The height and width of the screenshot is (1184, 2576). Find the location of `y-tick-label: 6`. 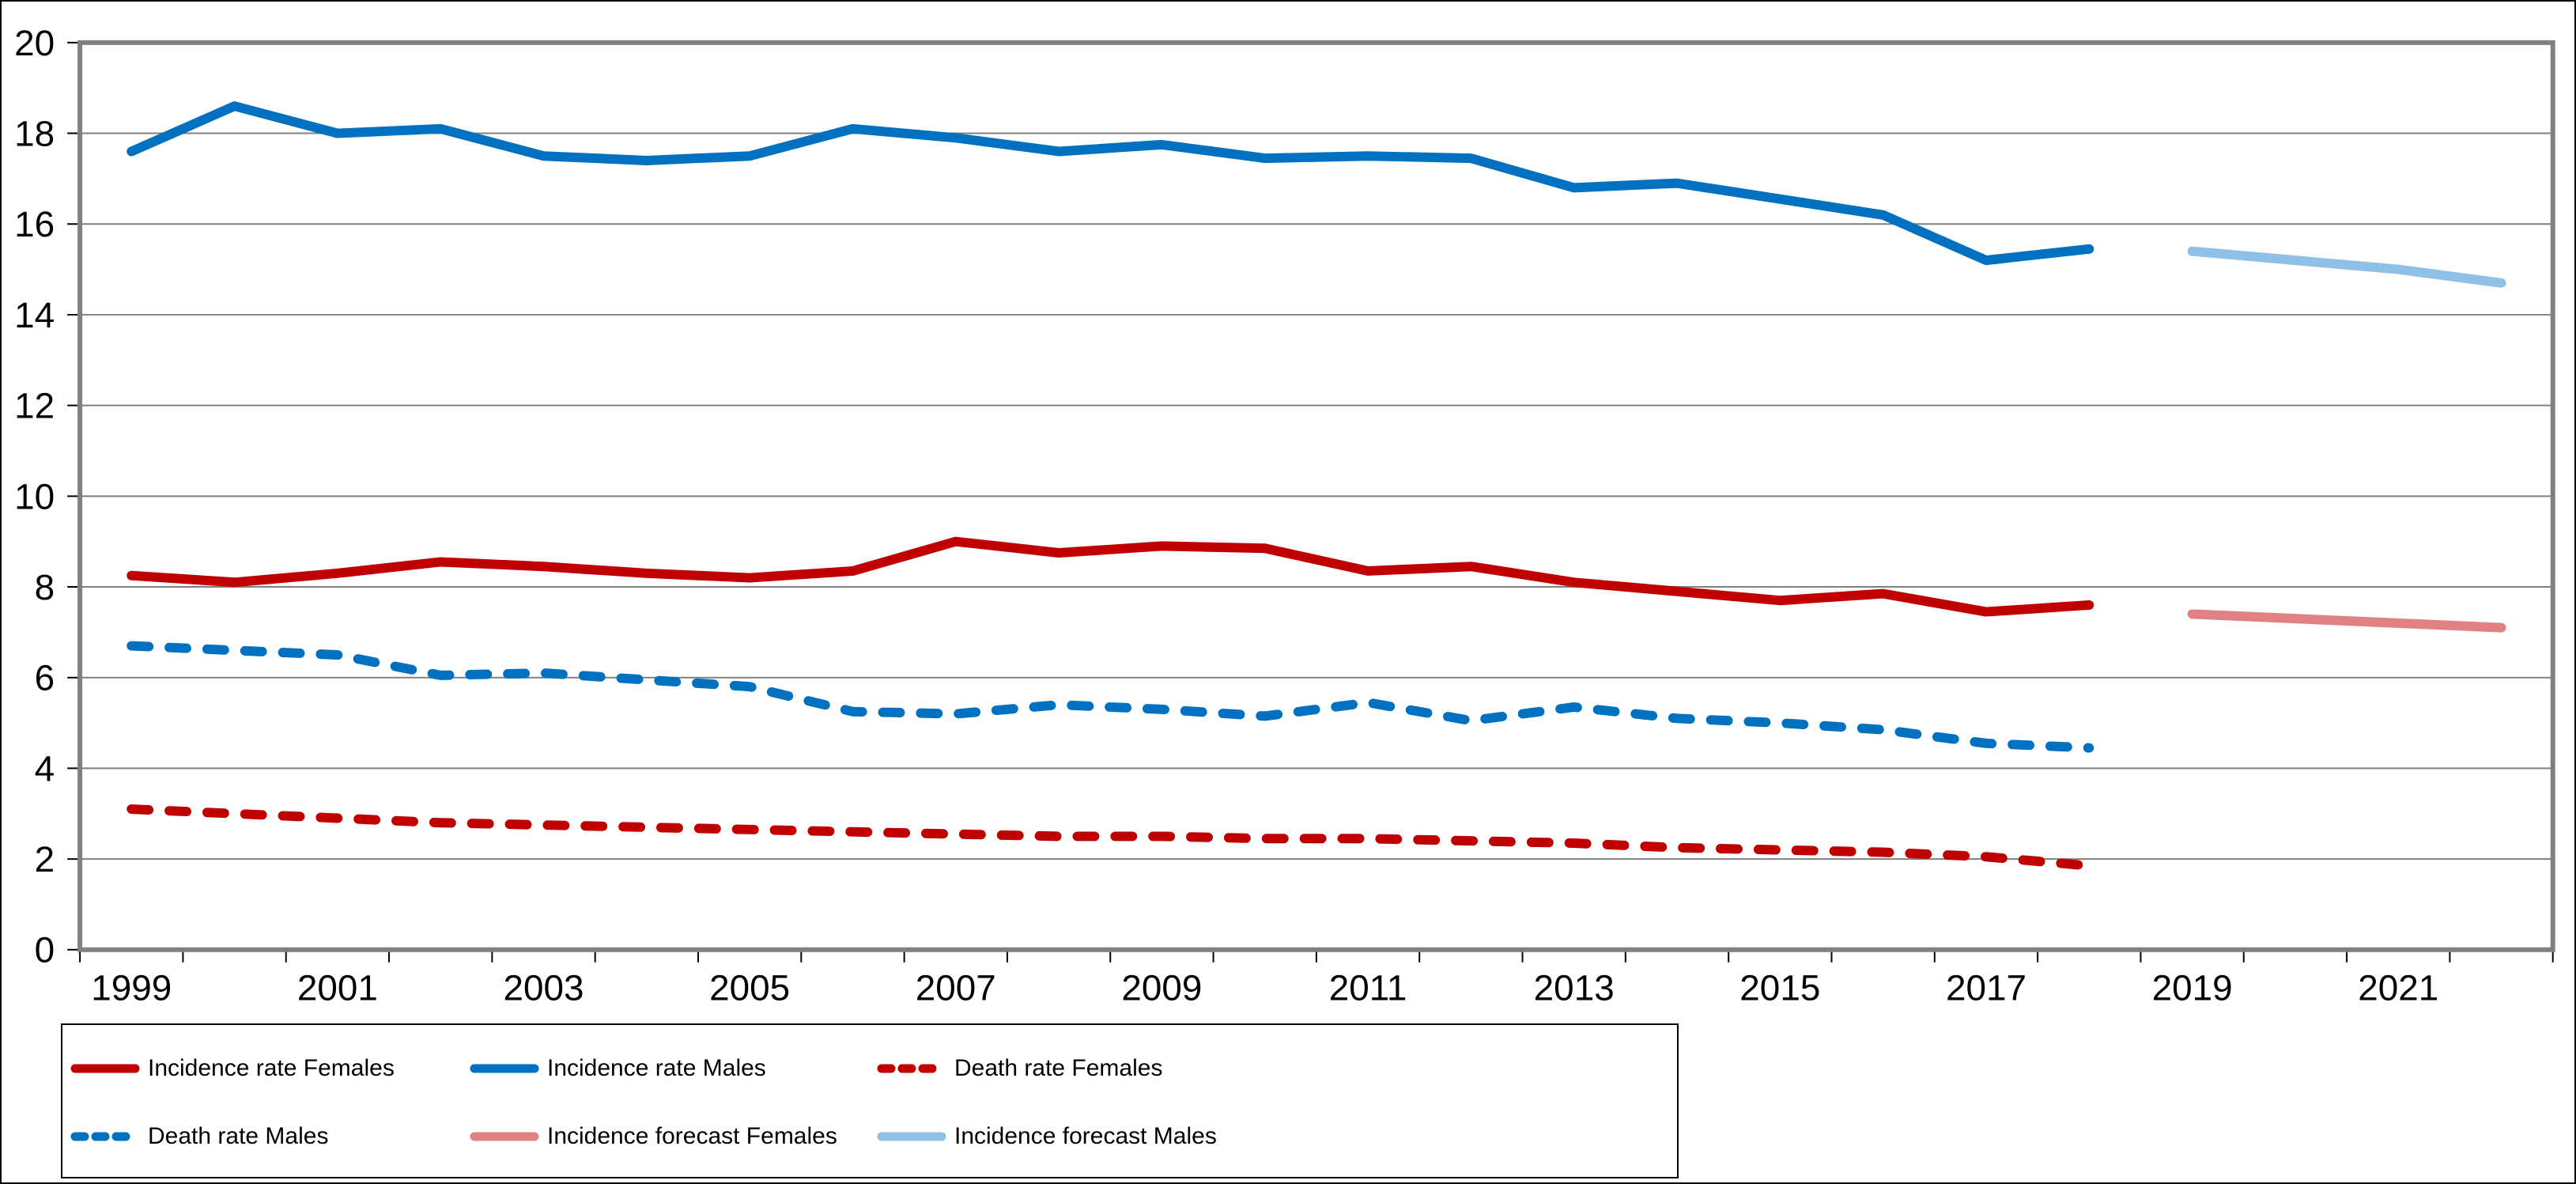

y-tick-label: 6 is located at coordinates (45, 677).